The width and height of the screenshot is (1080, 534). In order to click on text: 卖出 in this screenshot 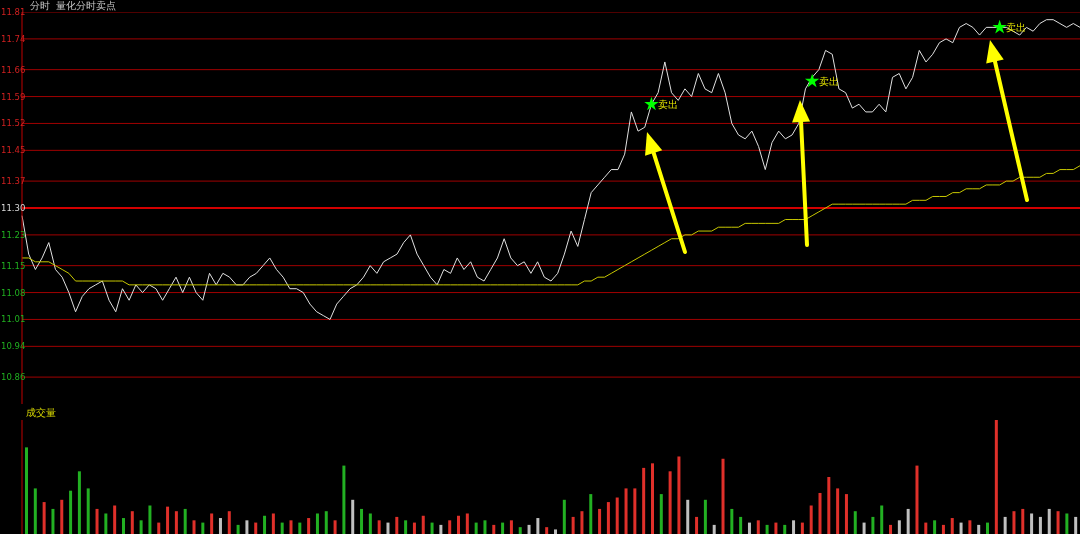, I will do `click(667, 105)`.